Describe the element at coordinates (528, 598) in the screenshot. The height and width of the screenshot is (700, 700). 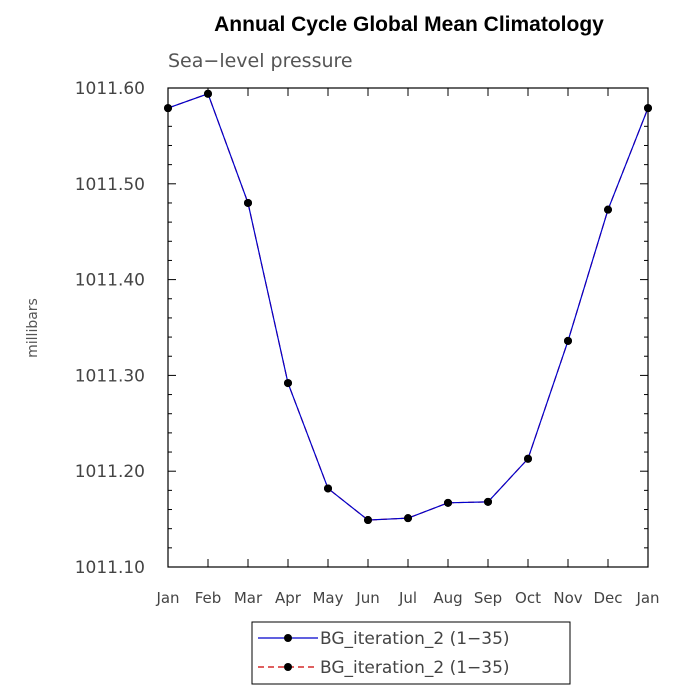
I see `x-tick-label: Oct` at that location.